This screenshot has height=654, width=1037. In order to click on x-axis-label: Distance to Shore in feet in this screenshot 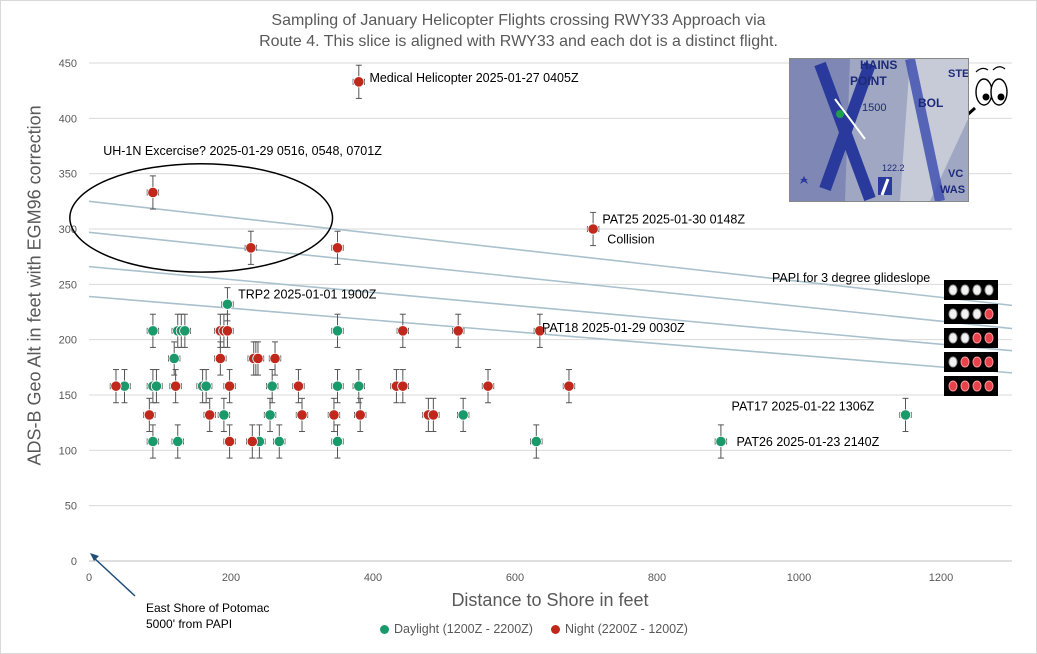, I will do `click(550, 600)`.